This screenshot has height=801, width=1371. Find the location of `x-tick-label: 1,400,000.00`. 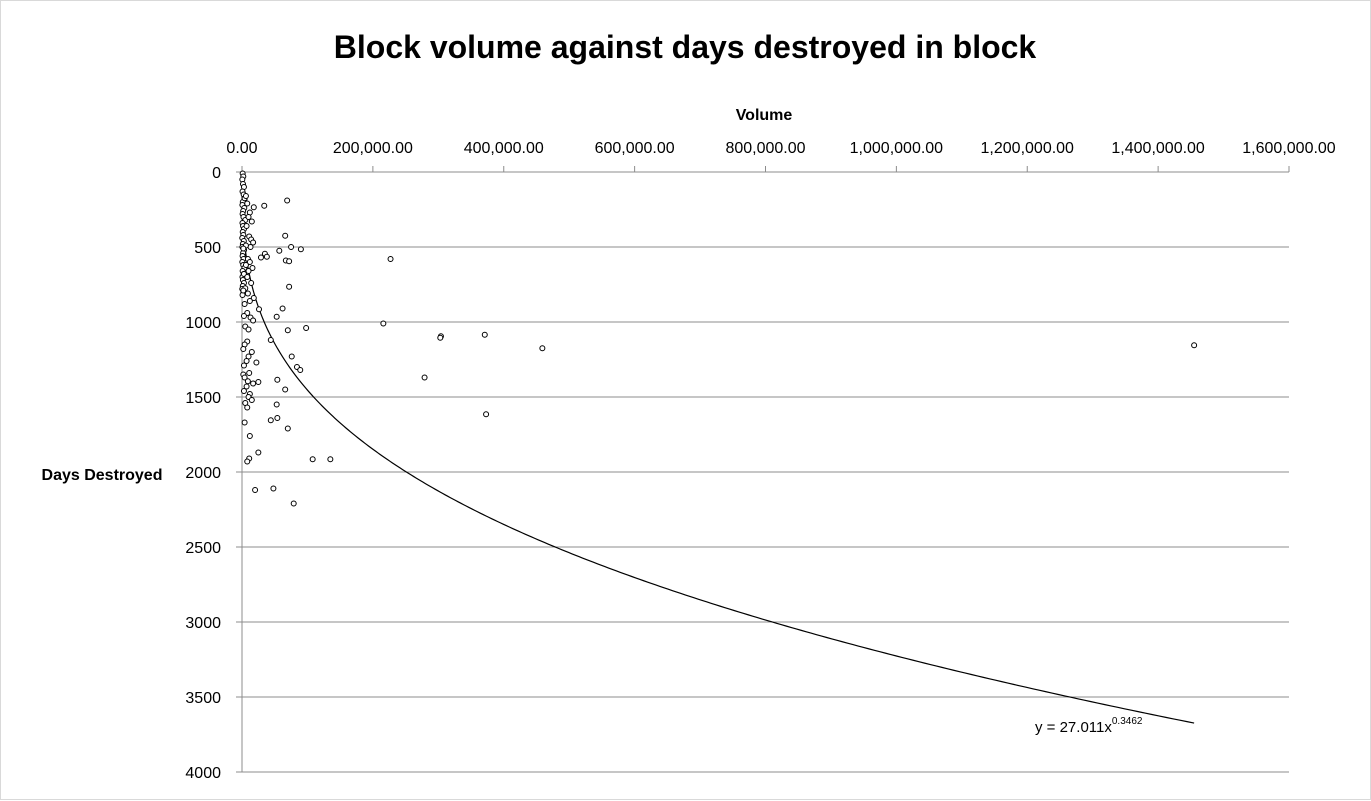

x-tick-label: 1,400,000.00 is located at coordinates (1158, 148).